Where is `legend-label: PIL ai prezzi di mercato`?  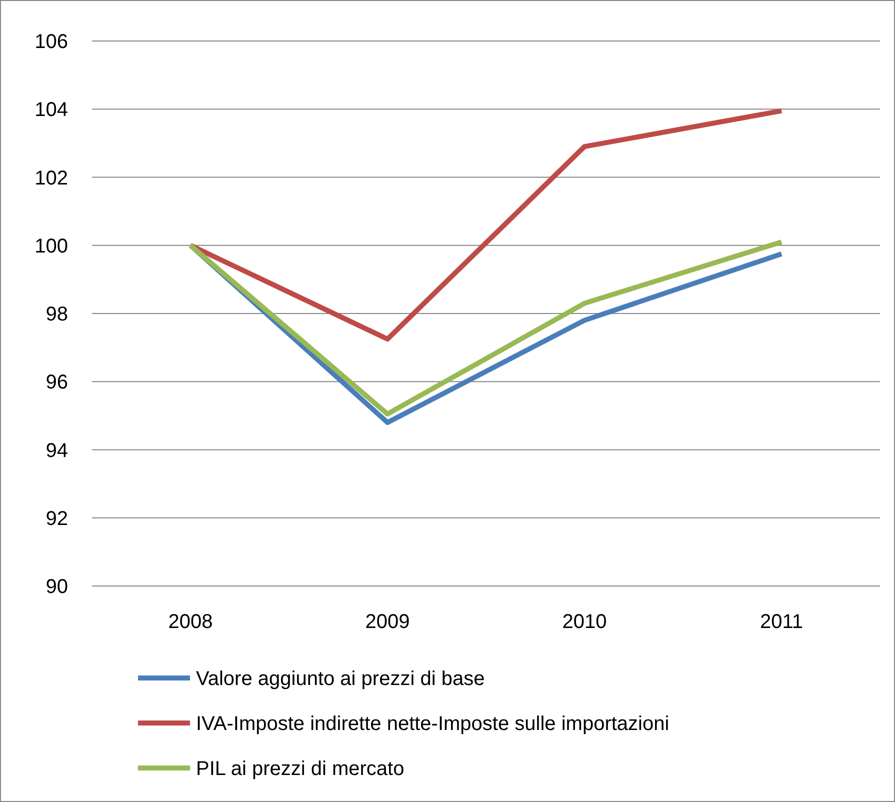 legend-label: PIL ai prezzi di mercato is located at coordinates (300, 769).